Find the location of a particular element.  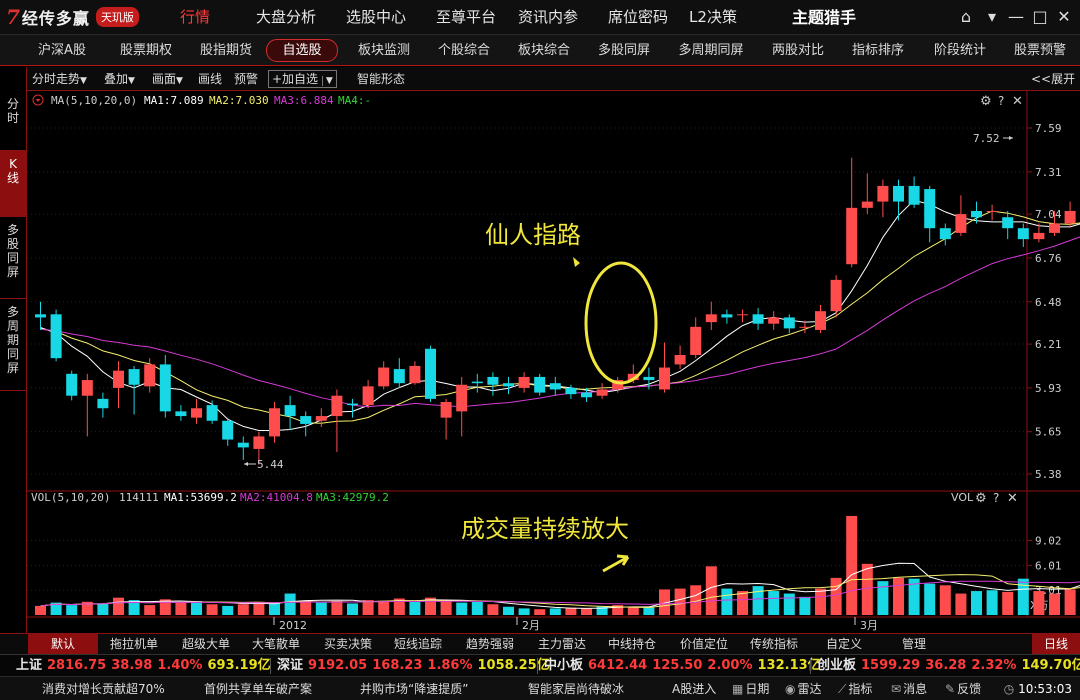

price-tick-label: 5.65 is located at coordinates (1048, 432).